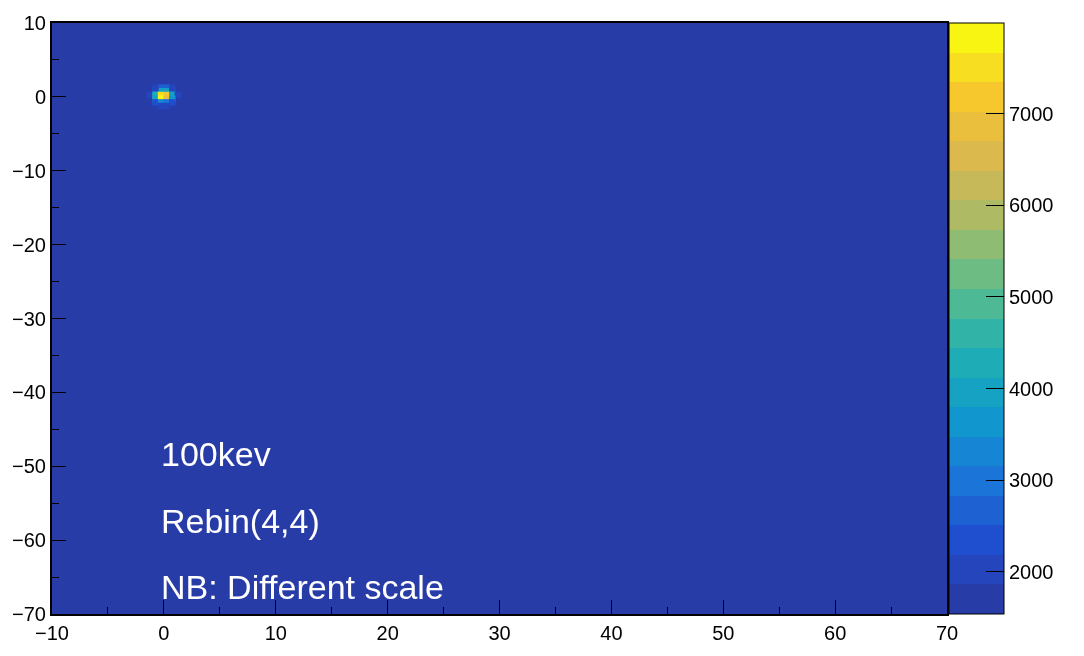 The image size is (1084, 656). What do you see at coordinates (29, 318) in the screenshot?
I see `y-tick-label: −30` at bounding box center [29, 318].